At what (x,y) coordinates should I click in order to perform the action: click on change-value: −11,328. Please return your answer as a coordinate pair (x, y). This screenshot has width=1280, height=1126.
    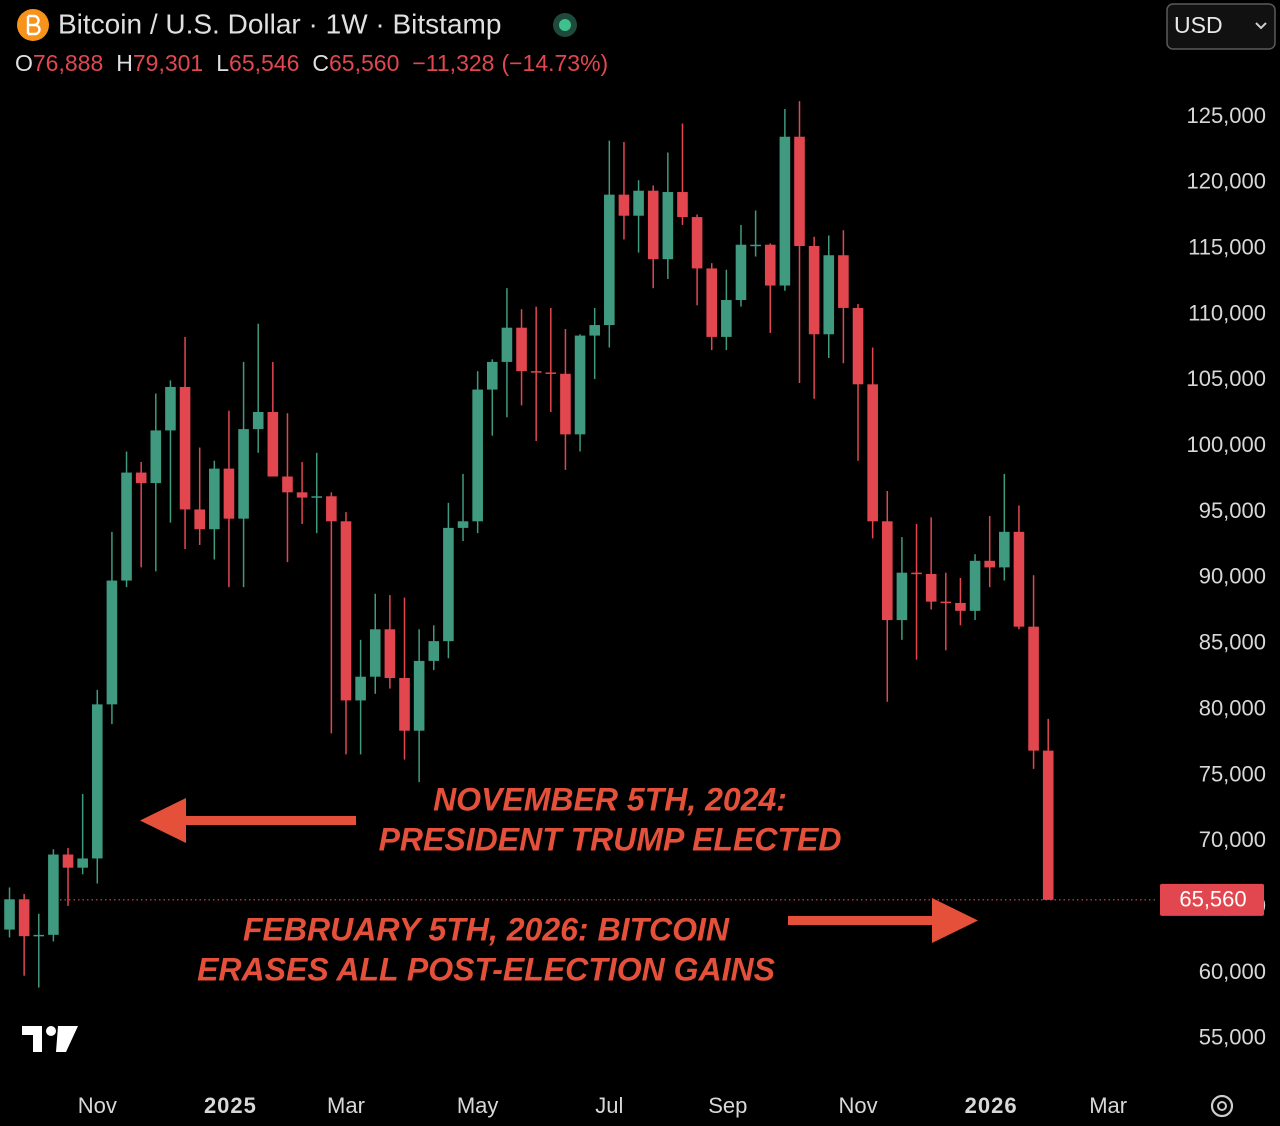
    Looking at the image, I should click on (453, 63).